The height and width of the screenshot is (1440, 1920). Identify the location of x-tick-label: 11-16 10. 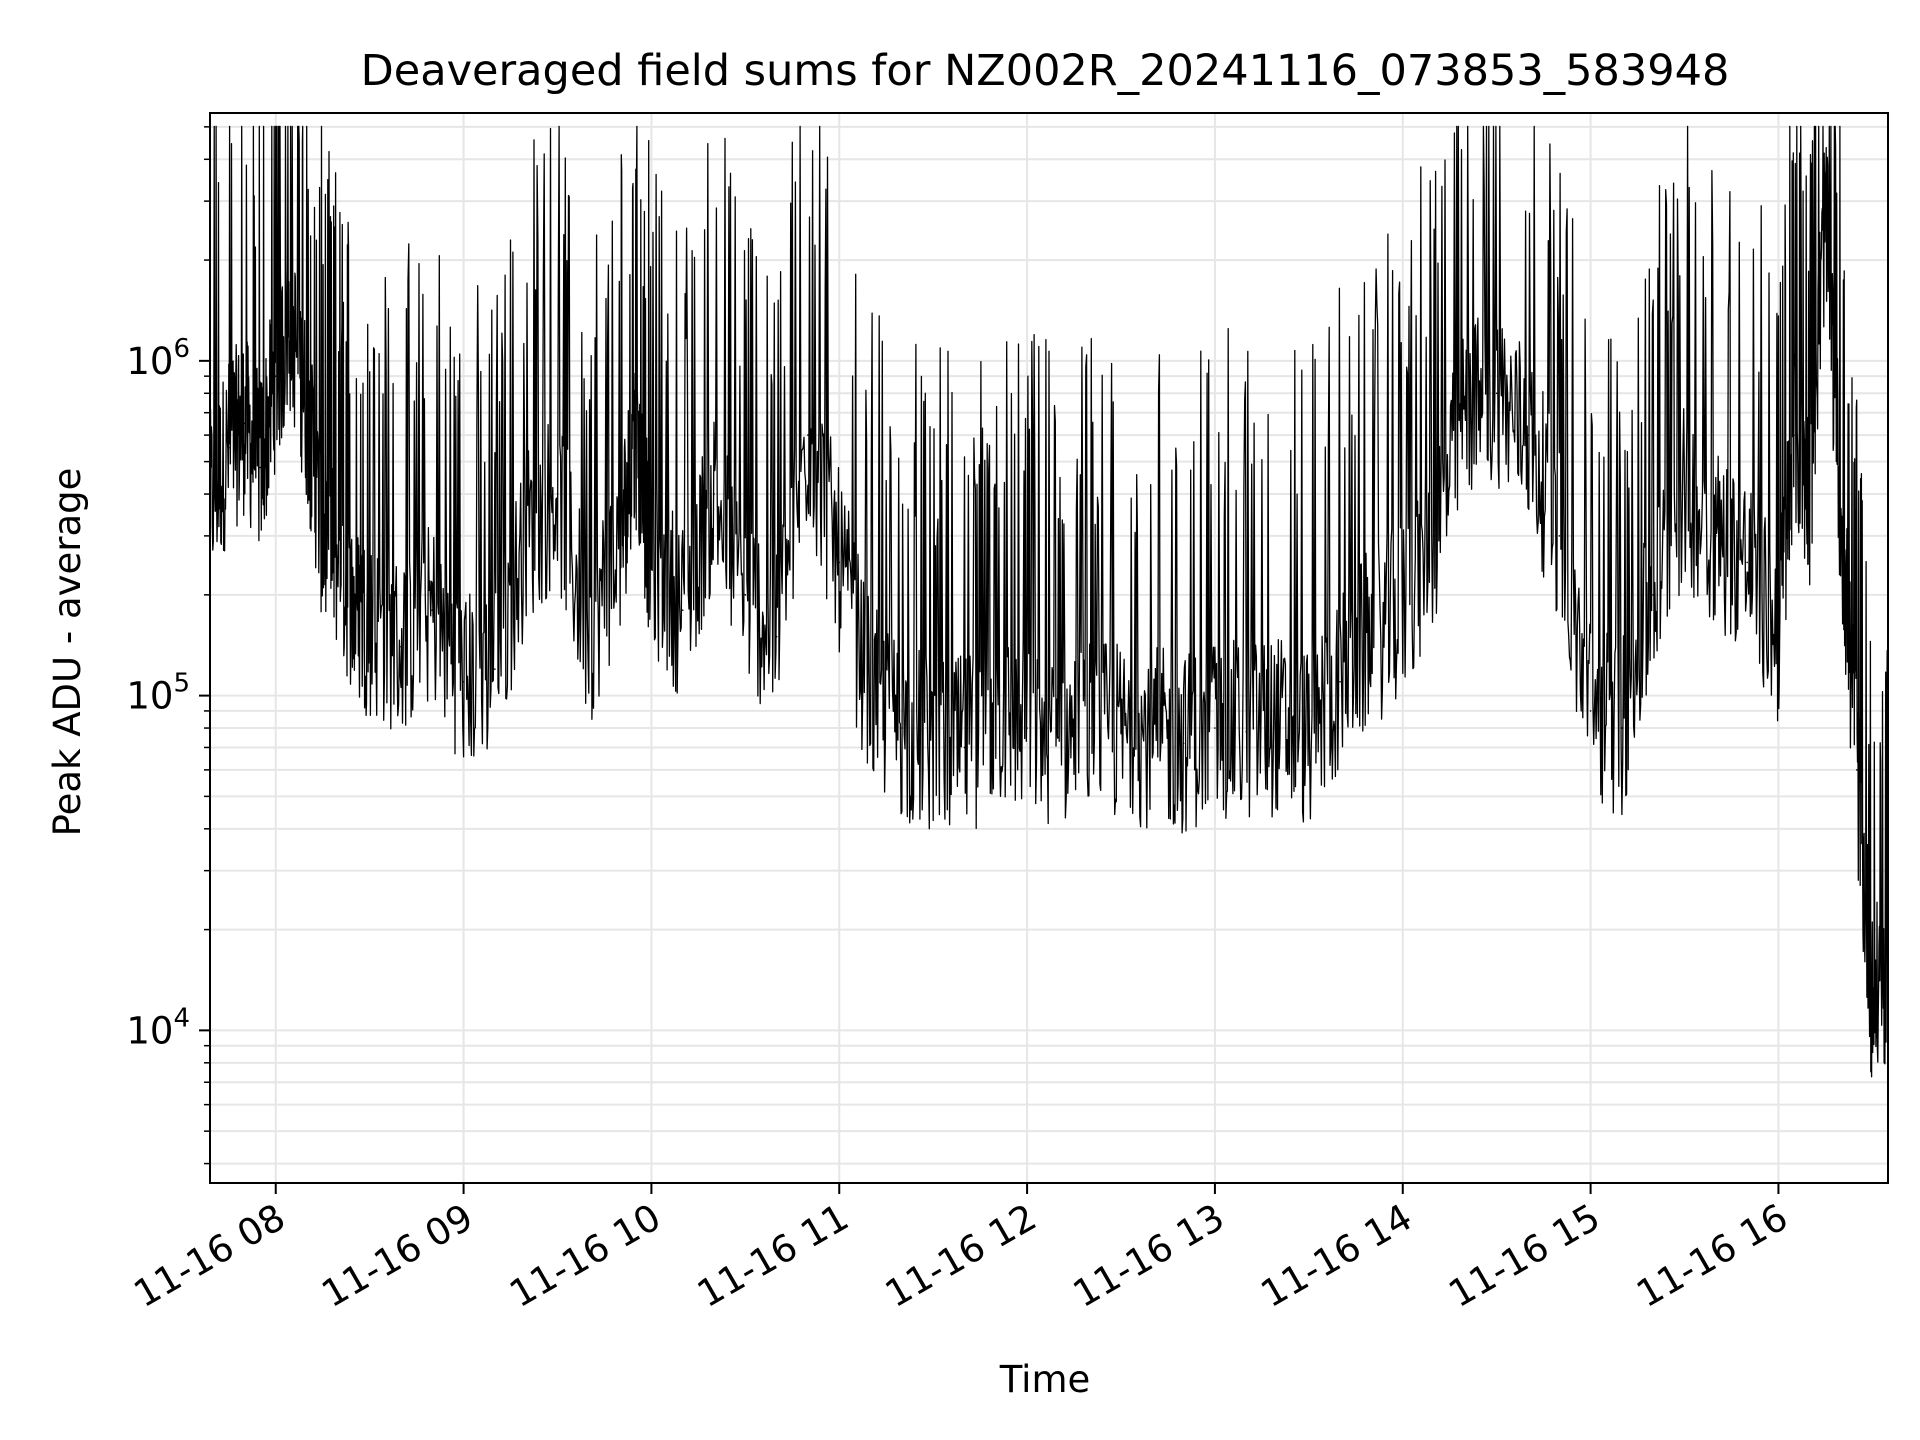
(585, 1256).